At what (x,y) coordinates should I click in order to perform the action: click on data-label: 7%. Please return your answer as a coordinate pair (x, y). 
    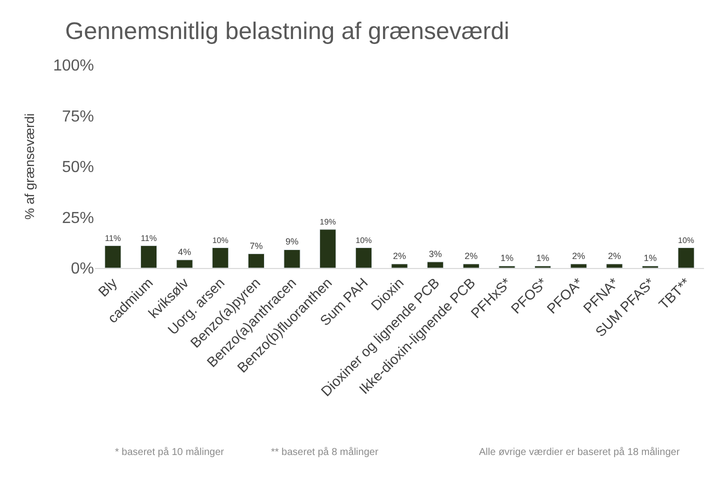
    Looking at the image, I should click on (256, 245).